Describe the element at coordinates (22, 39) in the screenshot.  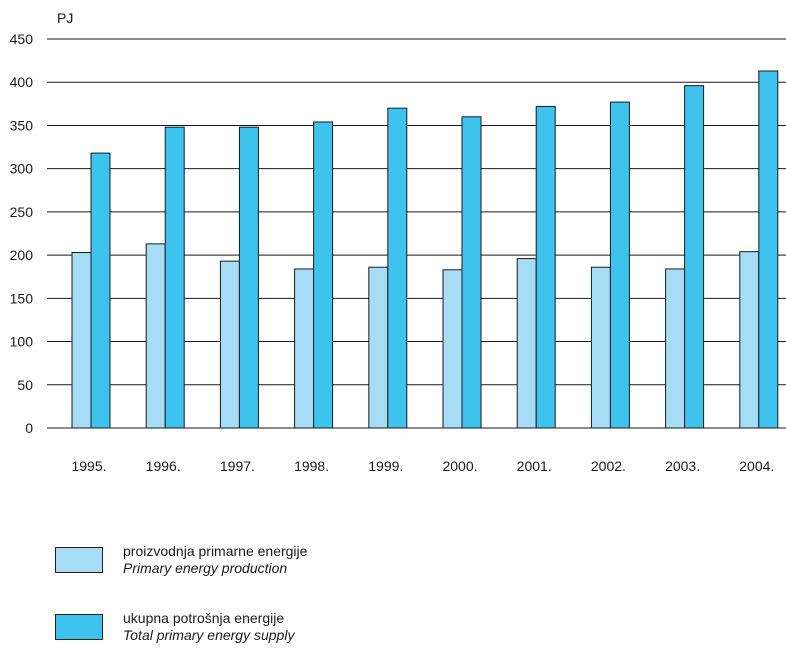
I see `y-tick-label: 450` at that location.